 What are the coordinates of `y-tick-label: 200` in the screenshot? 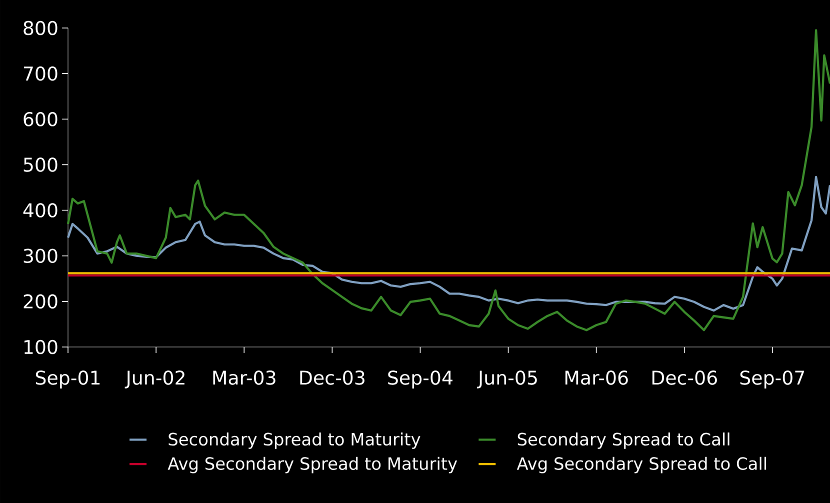 It's located at (41, 301).